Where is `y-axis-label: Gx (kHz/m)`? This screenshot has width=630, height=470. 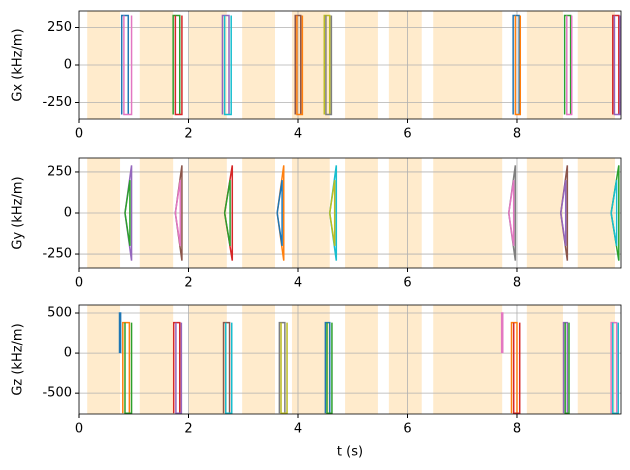
y-axis-label: Gx (kHz/m) is located at coordinates (18, 64).